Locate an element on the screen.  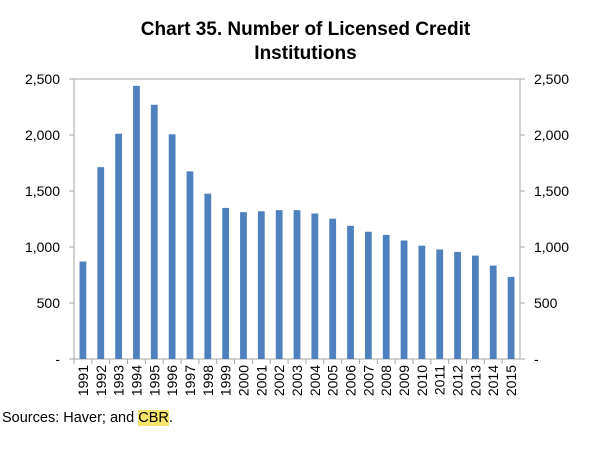
bar-1997 is located at coordinates (190, 265).